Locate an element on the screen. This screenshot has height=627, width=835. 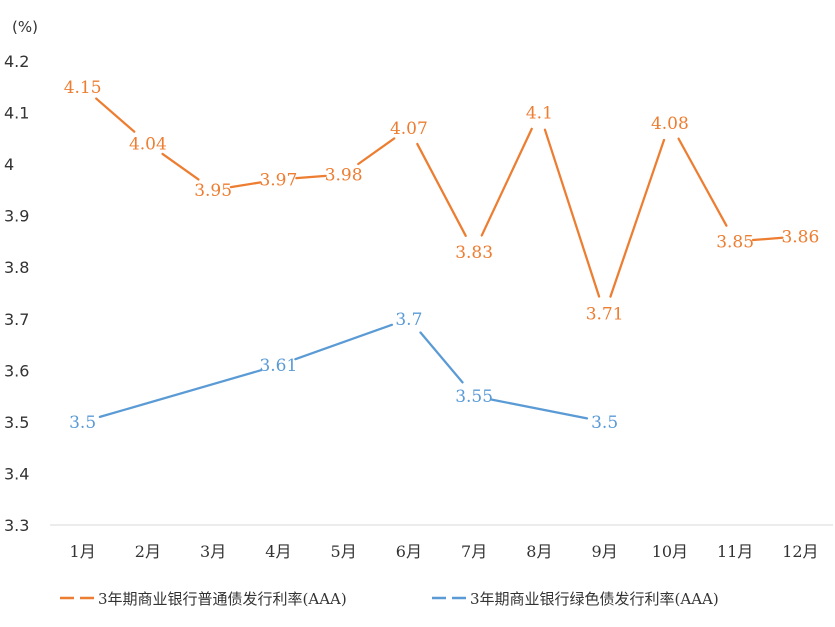
series-1-data-label: 3.85 is located at coordinates (735, 242).